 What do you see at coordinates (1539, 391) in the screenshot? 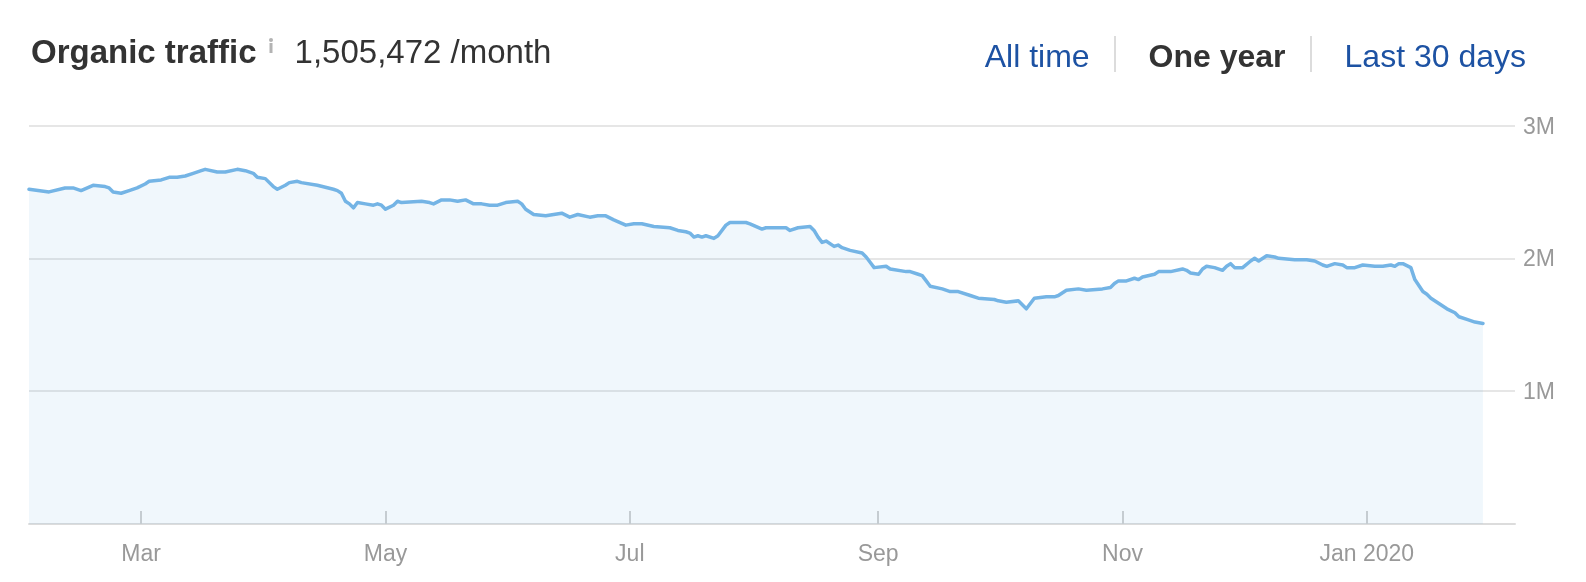
I see `y-tick-label: 1M` at bounding box center [1539, 391].